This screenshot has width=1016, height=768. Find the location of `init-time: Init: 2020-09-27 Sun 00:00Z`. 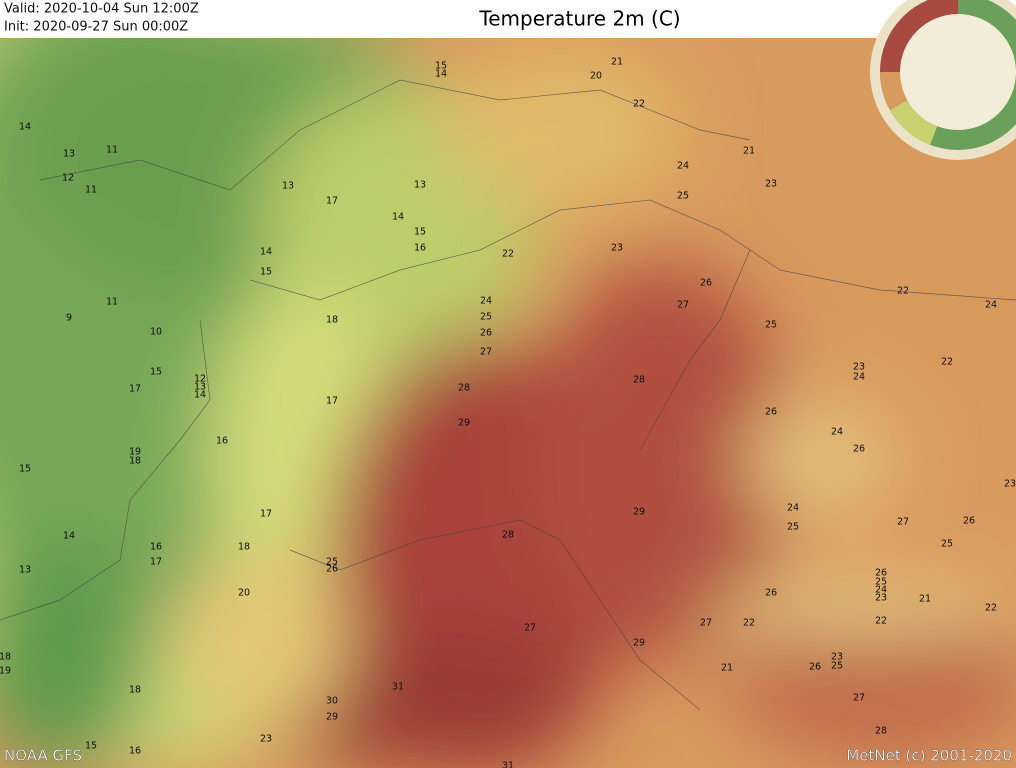

init-time: Init: 2020-09-27 Sun 00:00Z is located at coordinates (96, 27).